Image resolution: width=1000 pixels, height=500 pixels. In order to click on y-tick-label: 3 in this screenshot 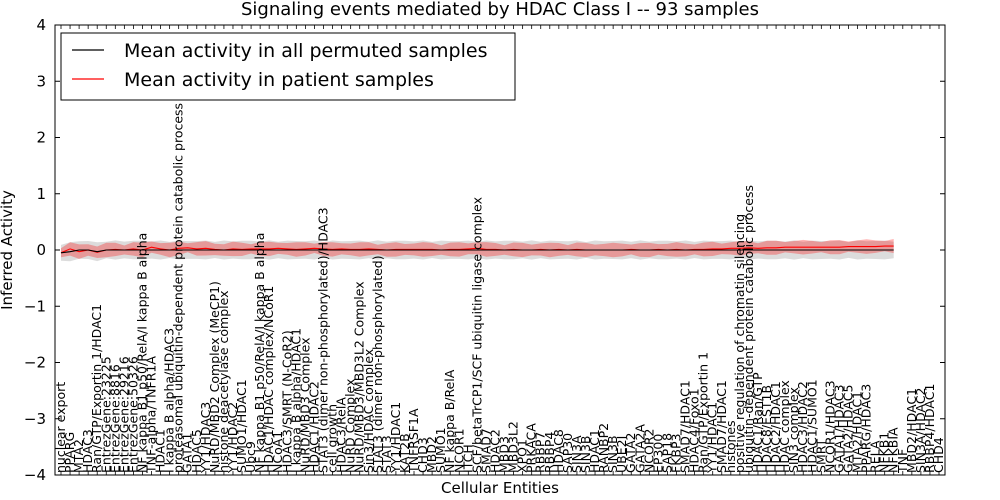, I will do `click(41, 81)`.